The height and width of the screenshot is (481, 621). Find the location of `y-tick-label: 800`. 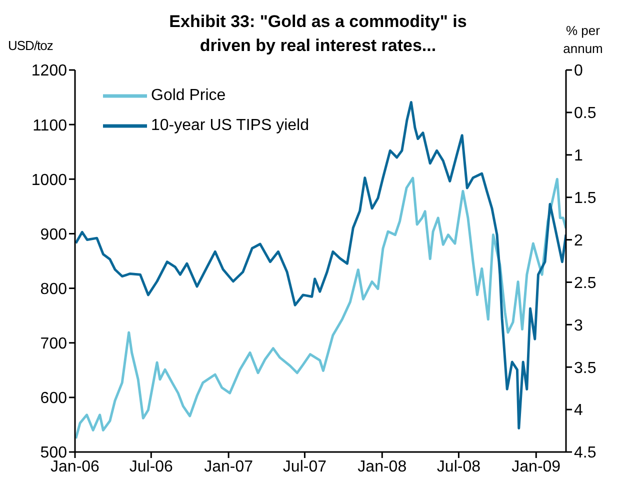

y-tick-label: 800 is located at coordinates (54, 289).